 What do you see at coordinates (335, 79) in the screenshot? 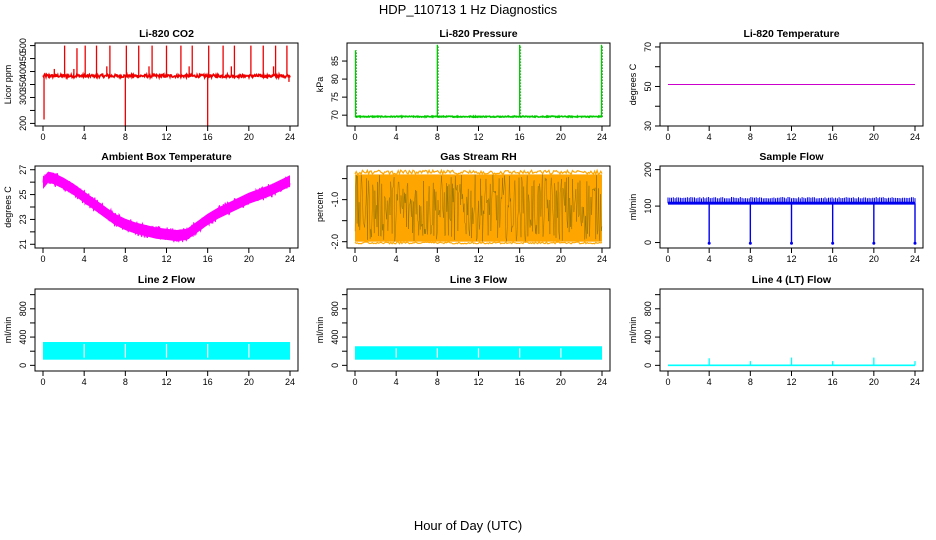
I see `y-tick-label: 80` at bounding box center [335, 79].